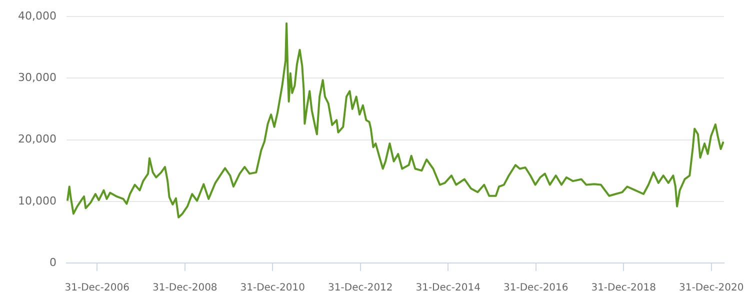 The height and width of the screenshot is (299, 750). What do you see at coordinates (448, 288) in the screenshot?
I see `x-tick-label: 31-Dec-2014` at bounding box center [448, 288].